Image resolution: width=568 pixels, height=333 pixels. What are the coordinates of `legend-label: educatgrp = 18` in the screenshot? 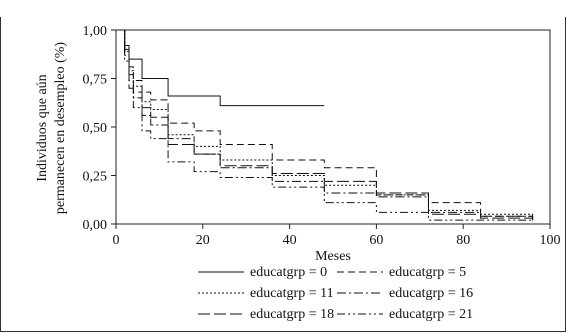 It's located at (292, 314).